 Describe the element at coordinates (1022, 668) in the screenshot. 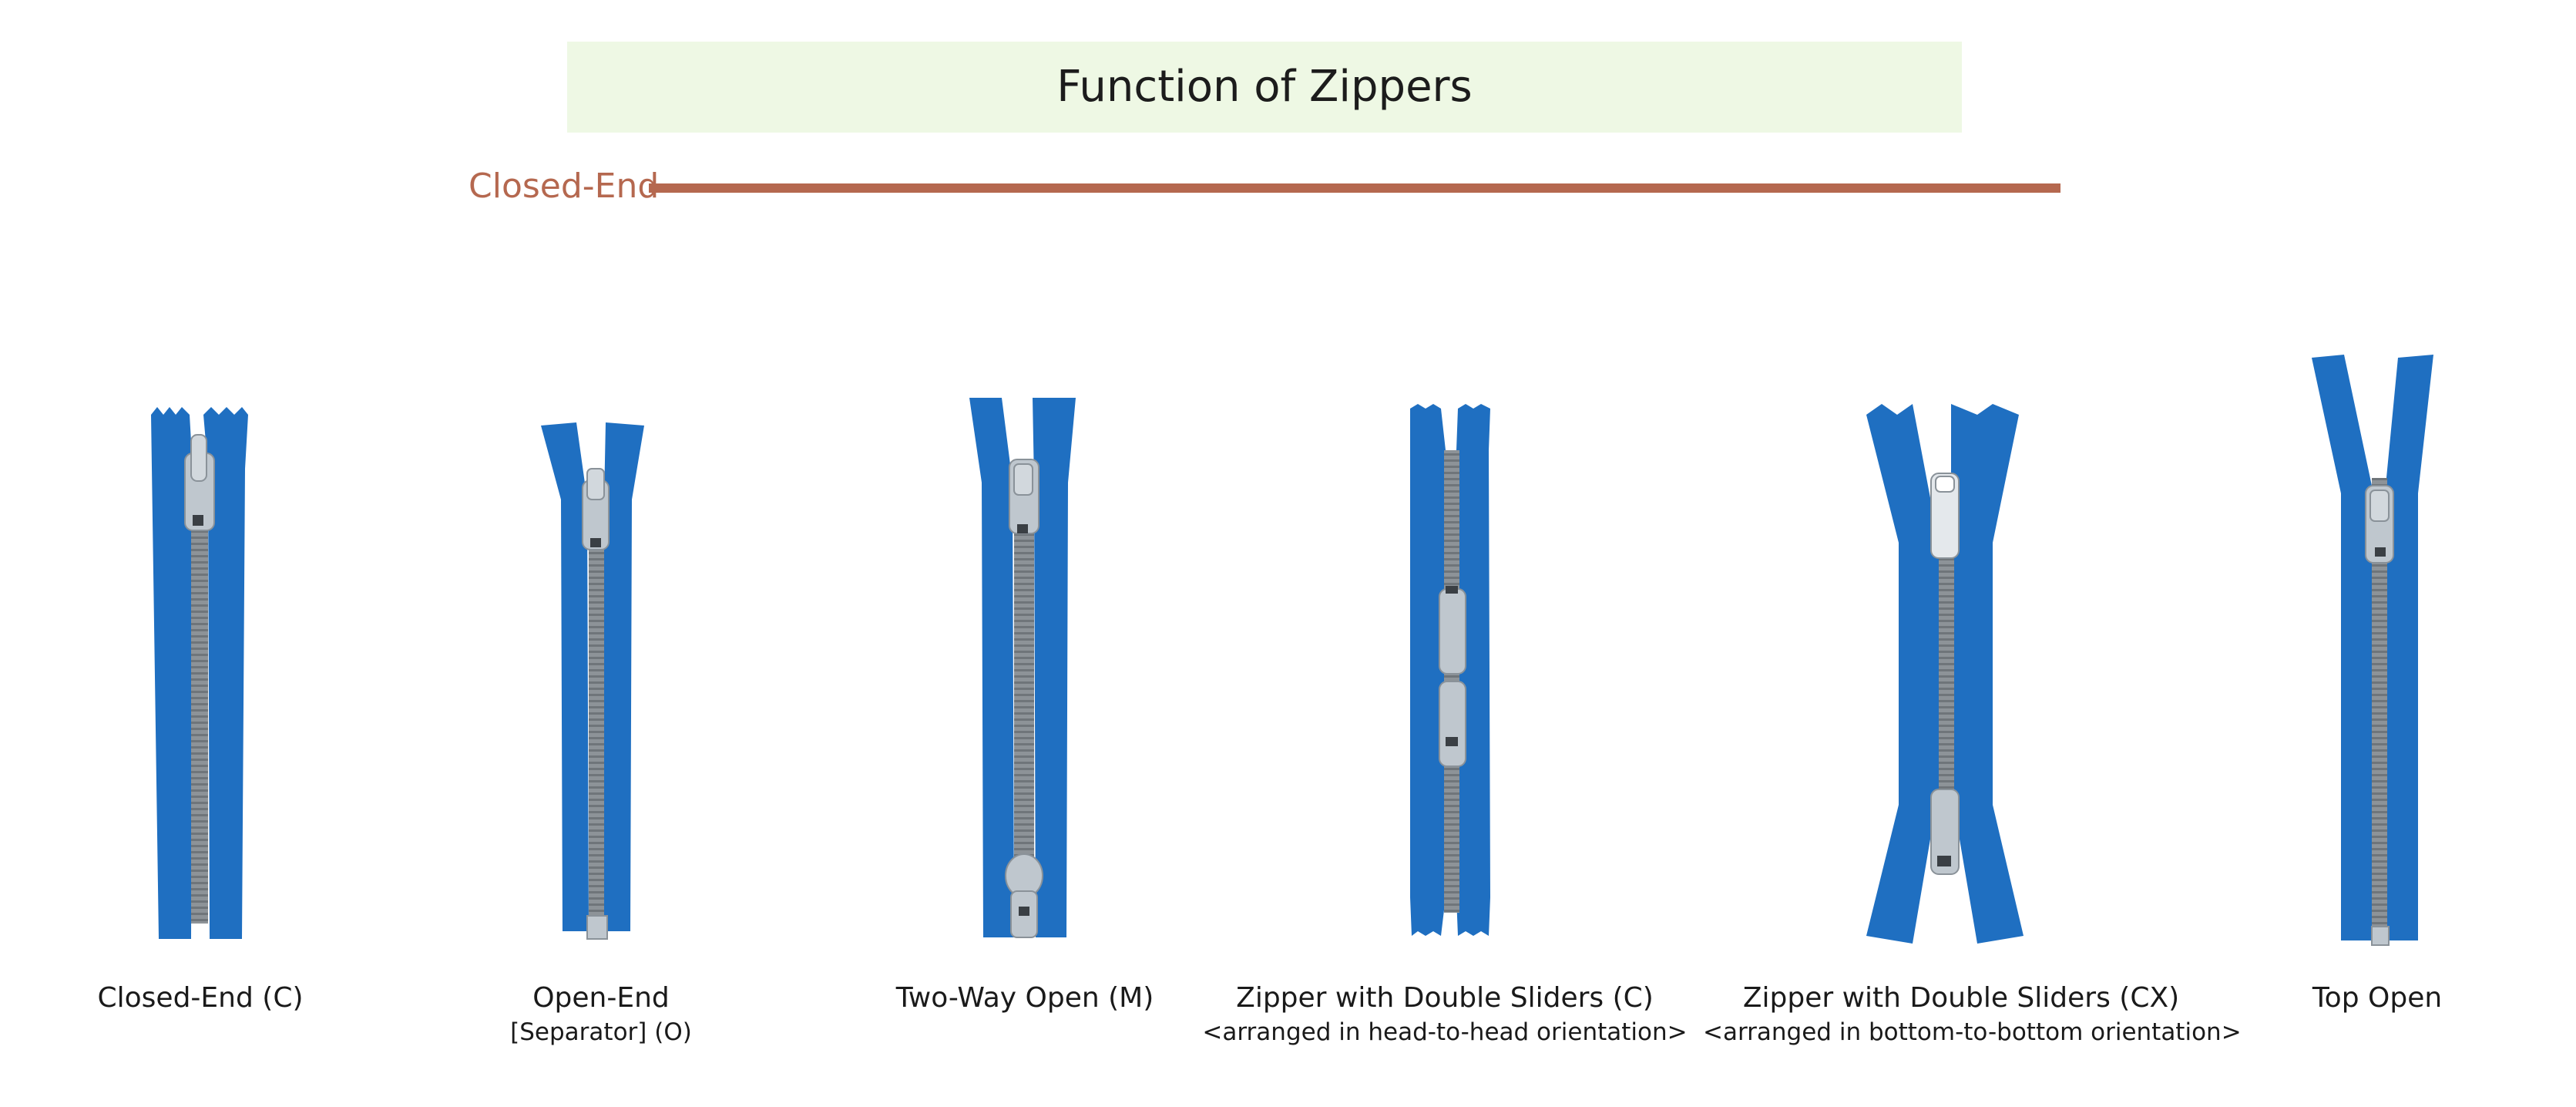

I see `two-way-open-zipper-image` at that location.